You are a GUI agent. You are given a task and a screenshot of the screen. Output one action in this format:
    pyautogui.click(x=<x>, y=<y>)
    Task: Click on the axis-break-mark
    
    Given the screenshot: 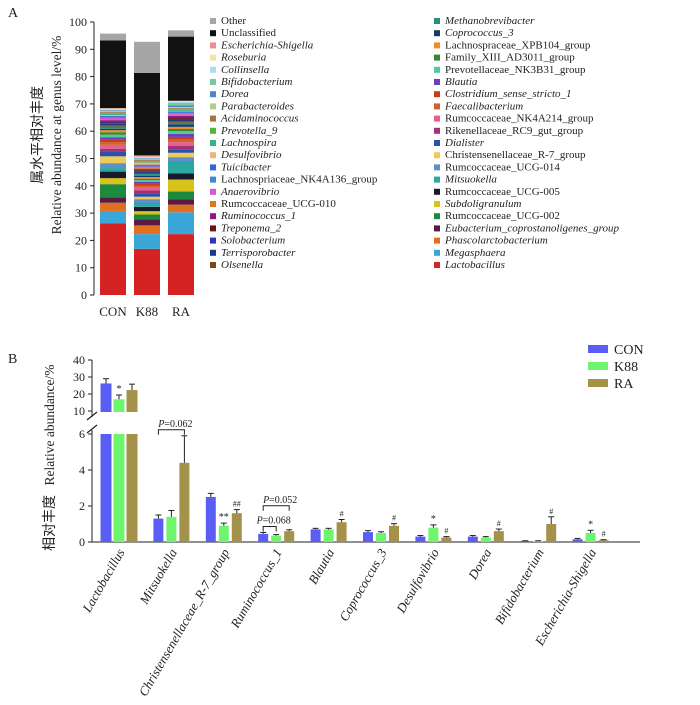 What is the action you would take?
    pyautogui.click(x=92, y=416)
    